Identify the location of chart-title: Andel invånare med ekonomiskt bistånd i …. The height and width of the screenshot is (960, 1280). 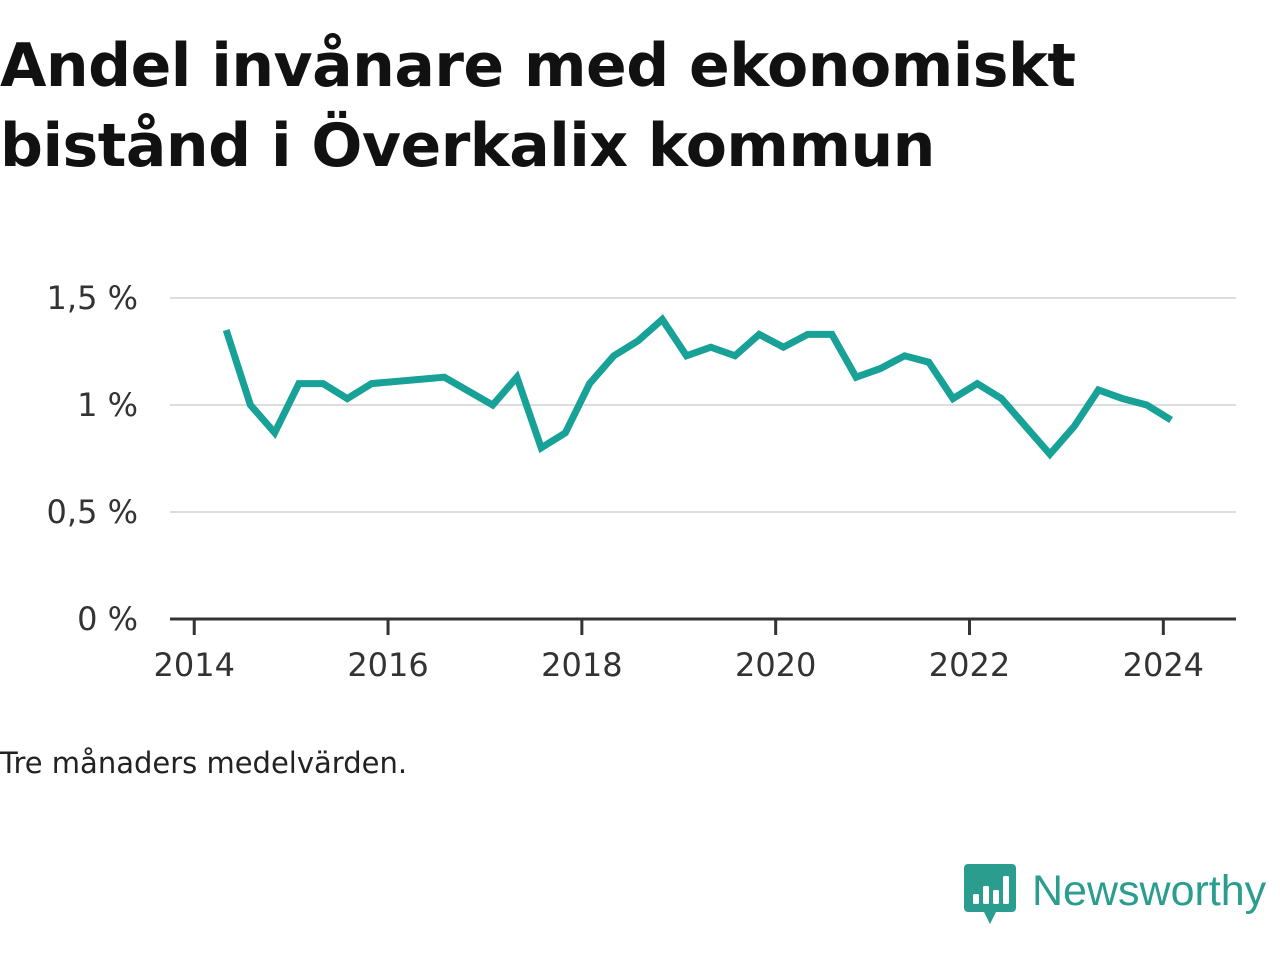
(538, 106).